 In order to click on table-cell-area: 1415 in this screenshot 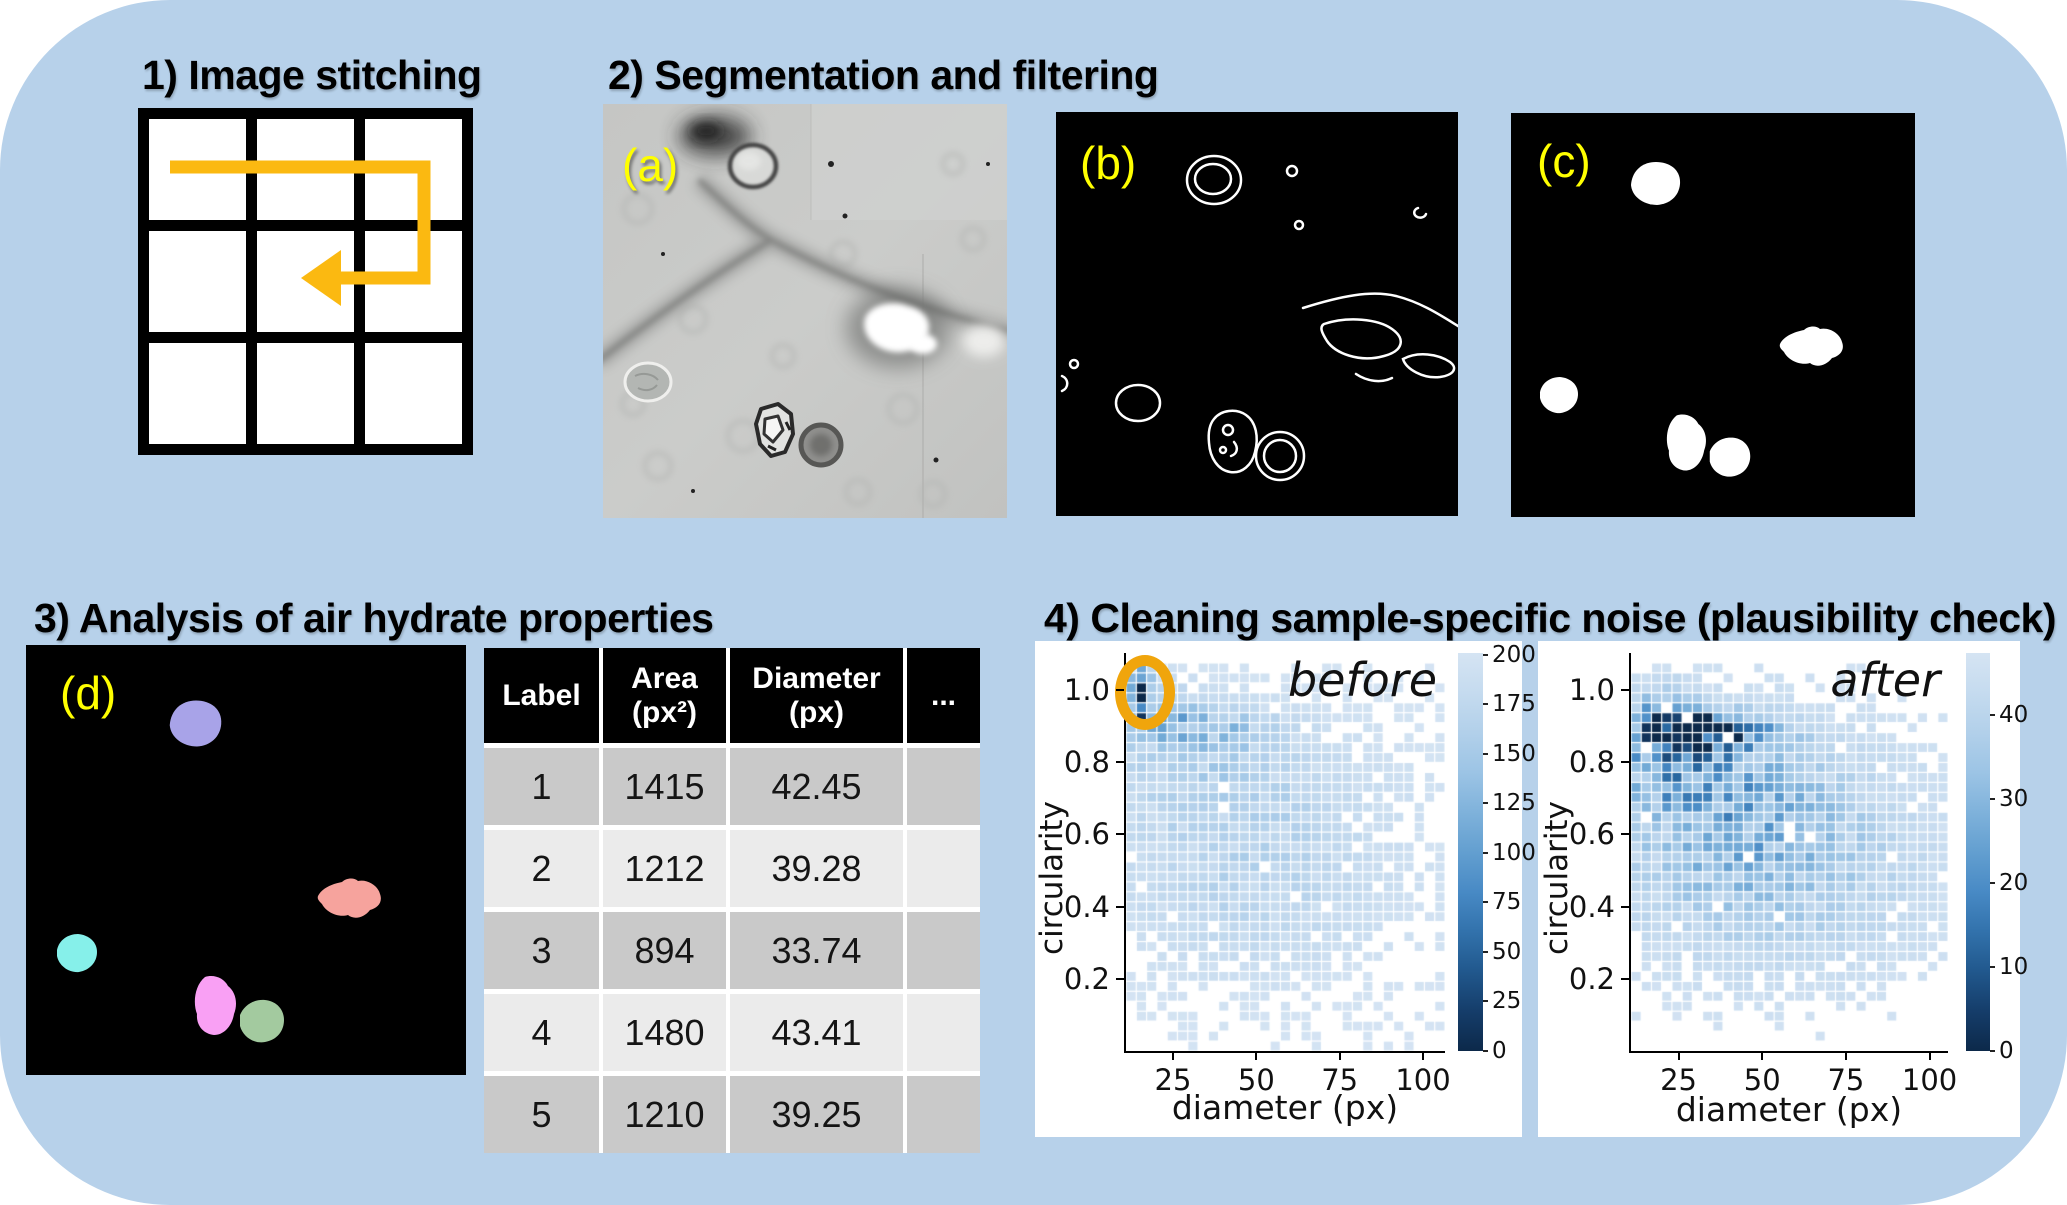, I will do `click(664, 786)`.